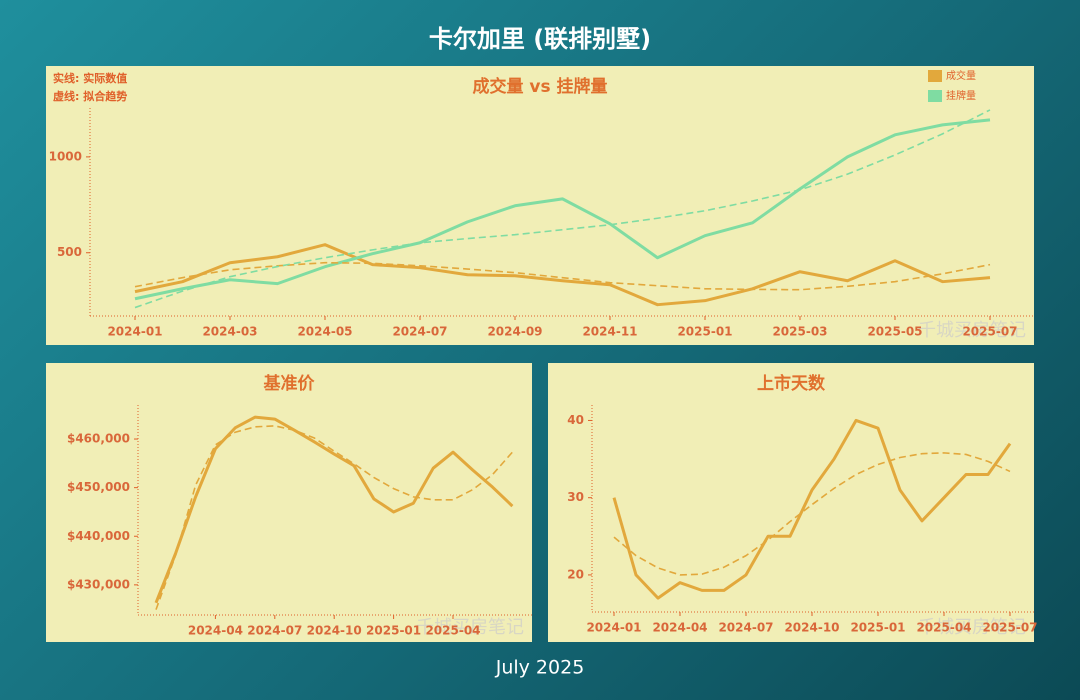 The height and width of the screenshot is (700, 1080). Describe the element at coordinates (98, 536) in the screenshot. I see `y-tick-label: $440,000` at that location.